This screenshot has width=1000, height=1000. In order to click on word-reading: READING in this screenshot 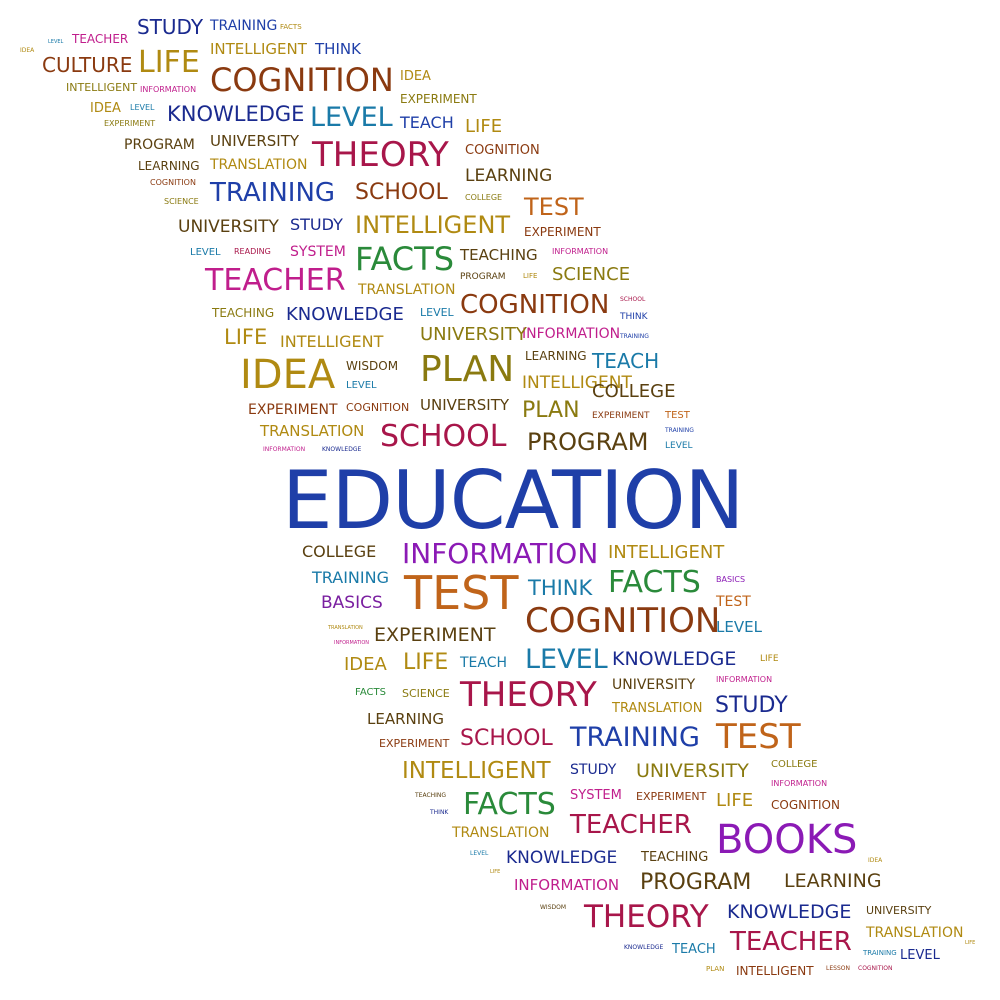, I will do `click(252, 251)`.